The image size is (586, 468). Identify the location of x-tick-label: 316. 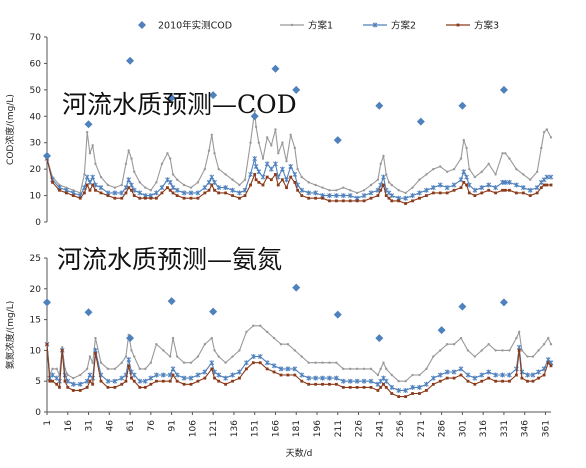
(484, 428).